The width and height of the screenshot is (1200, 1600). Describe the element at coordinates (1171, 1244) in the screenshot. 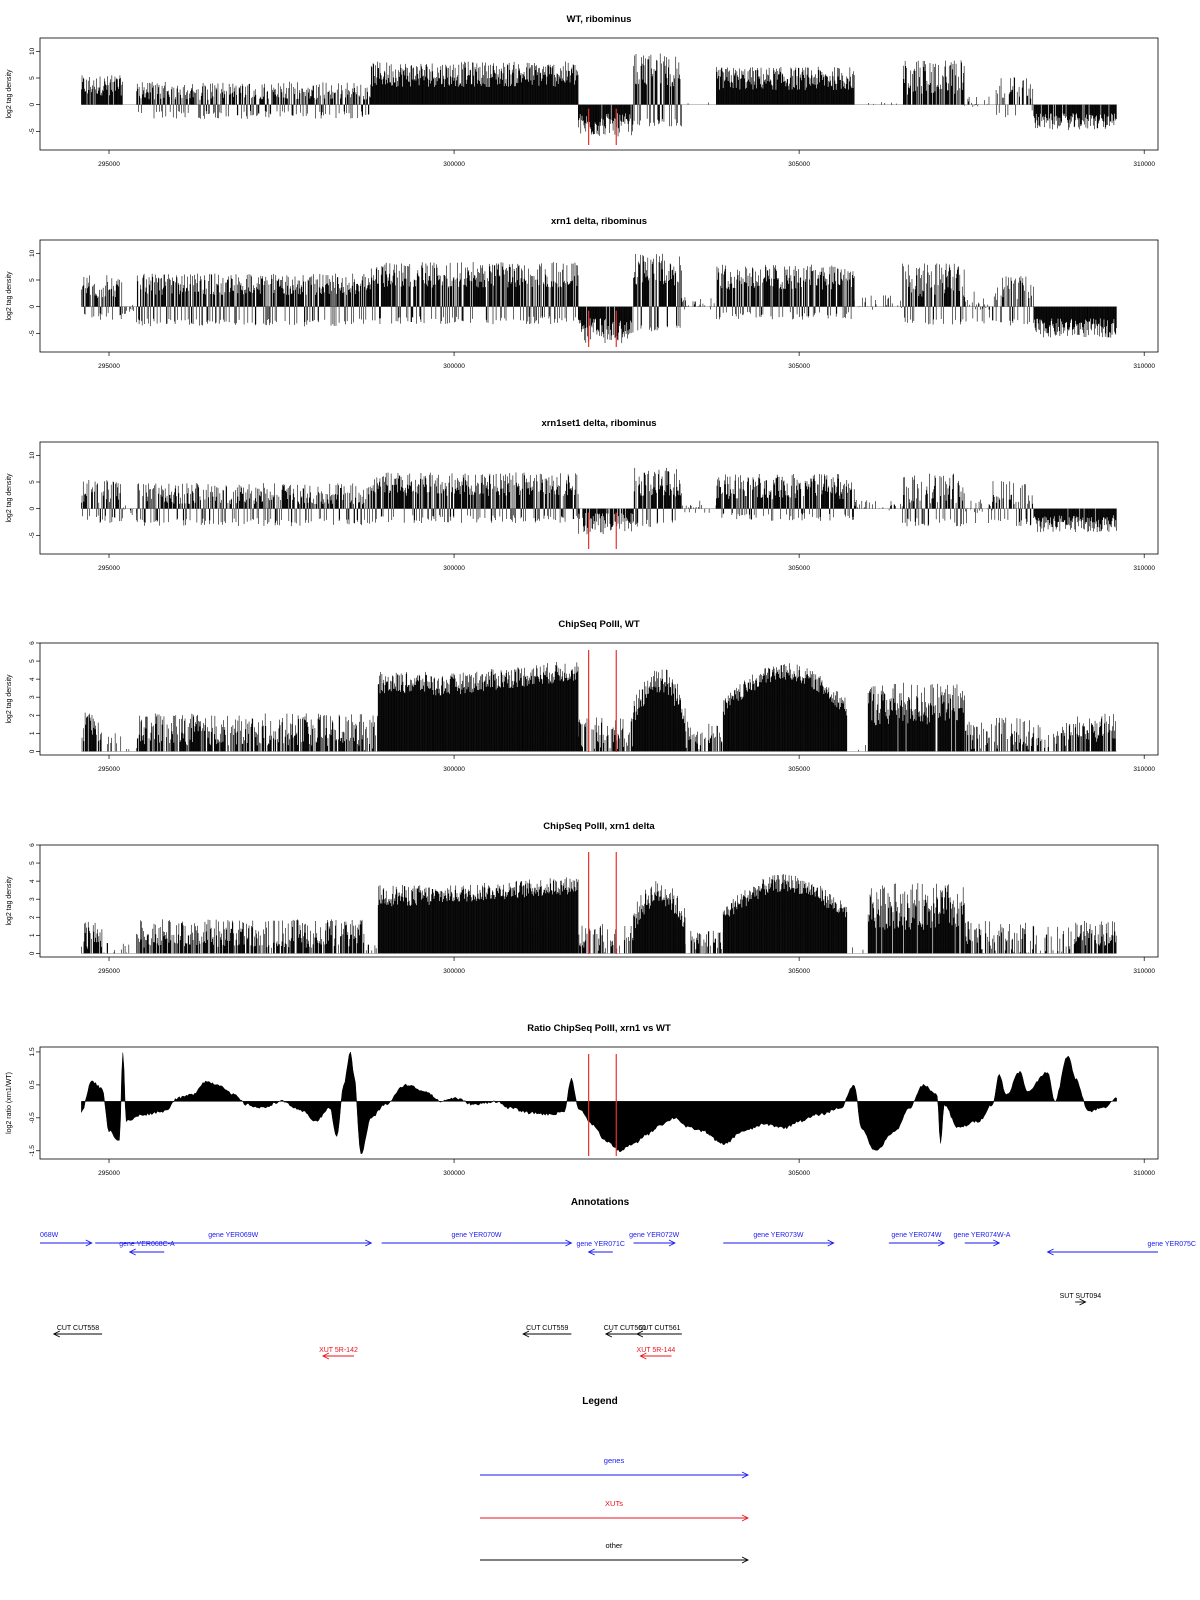

I see `gene-label: gene YER075C` at that location.